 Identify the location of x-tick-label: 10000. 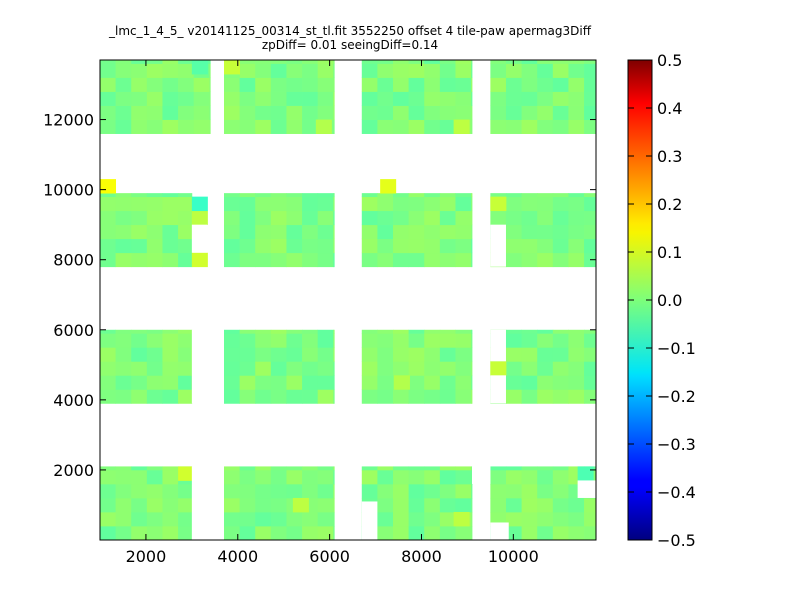
(513, 556).